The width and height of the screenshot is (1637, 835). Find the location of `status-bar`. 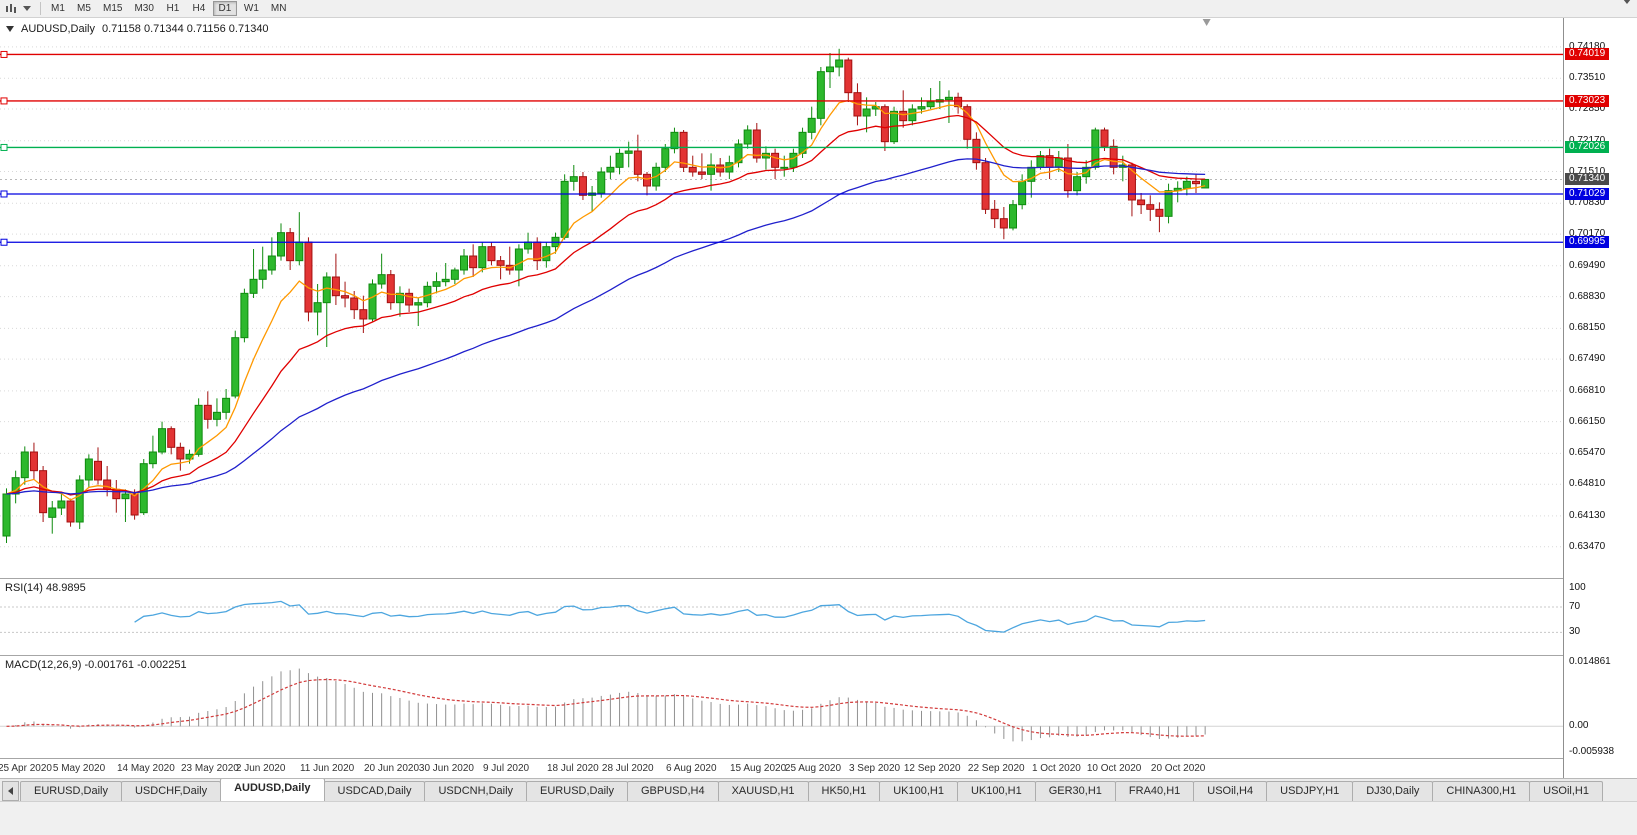

status-bar is located at coordinates (818, 818).